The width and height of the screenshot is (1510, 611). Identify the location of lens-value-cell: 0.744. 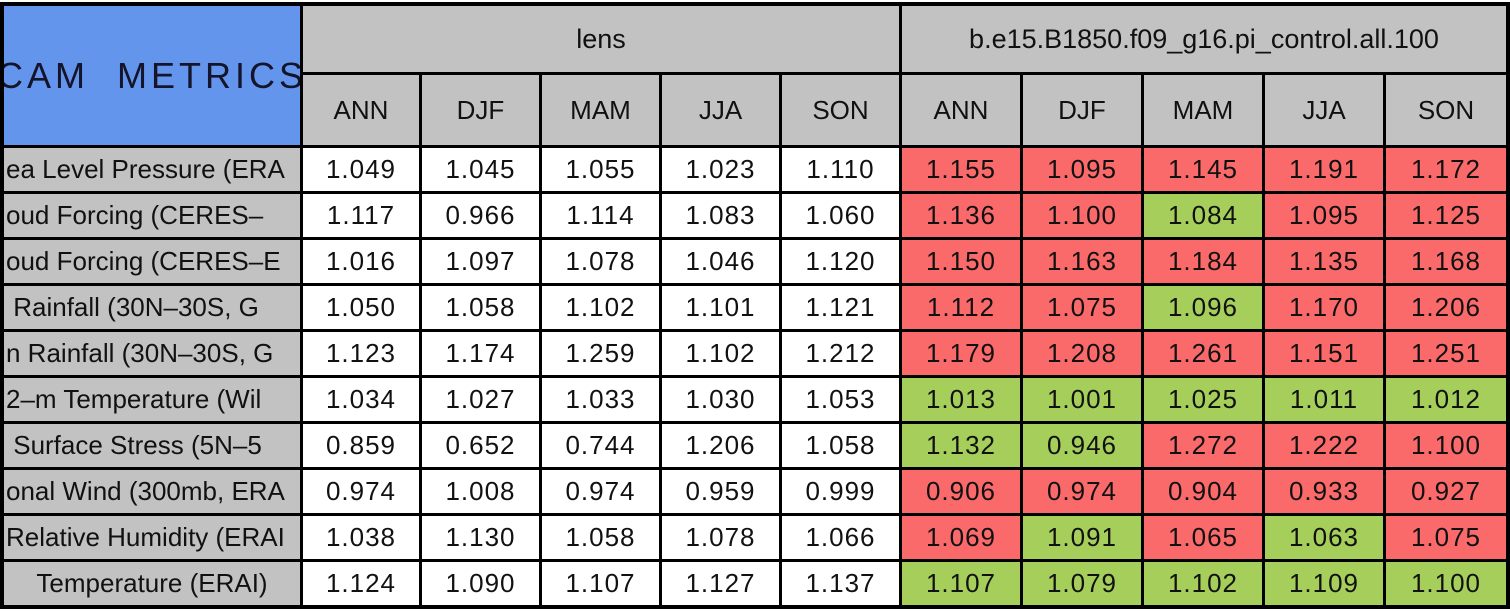
(600, 445).